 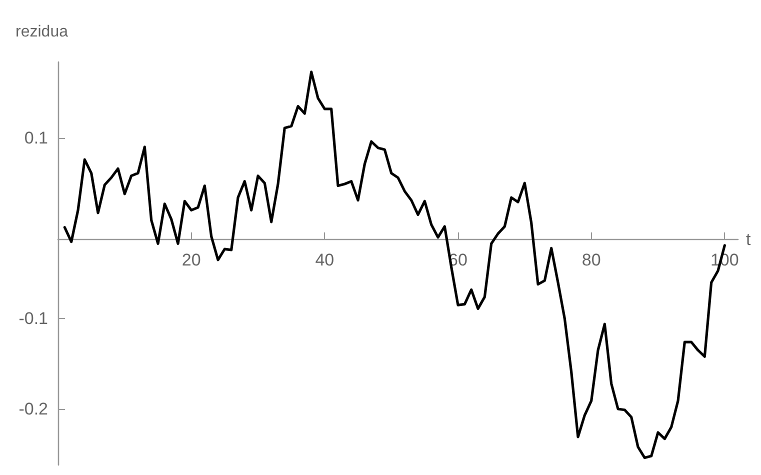 What do you see at coordinates (324, 260) in the screenshot?
I see `x-tick-label: 40` at bounding box center [324, 260].